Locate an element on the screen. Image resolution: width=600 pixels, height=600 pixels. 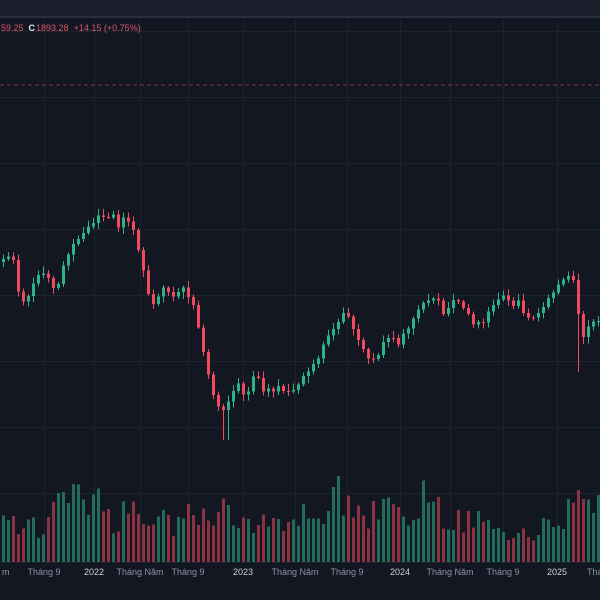
toolbar-strip is located at coordinates (300, 9).